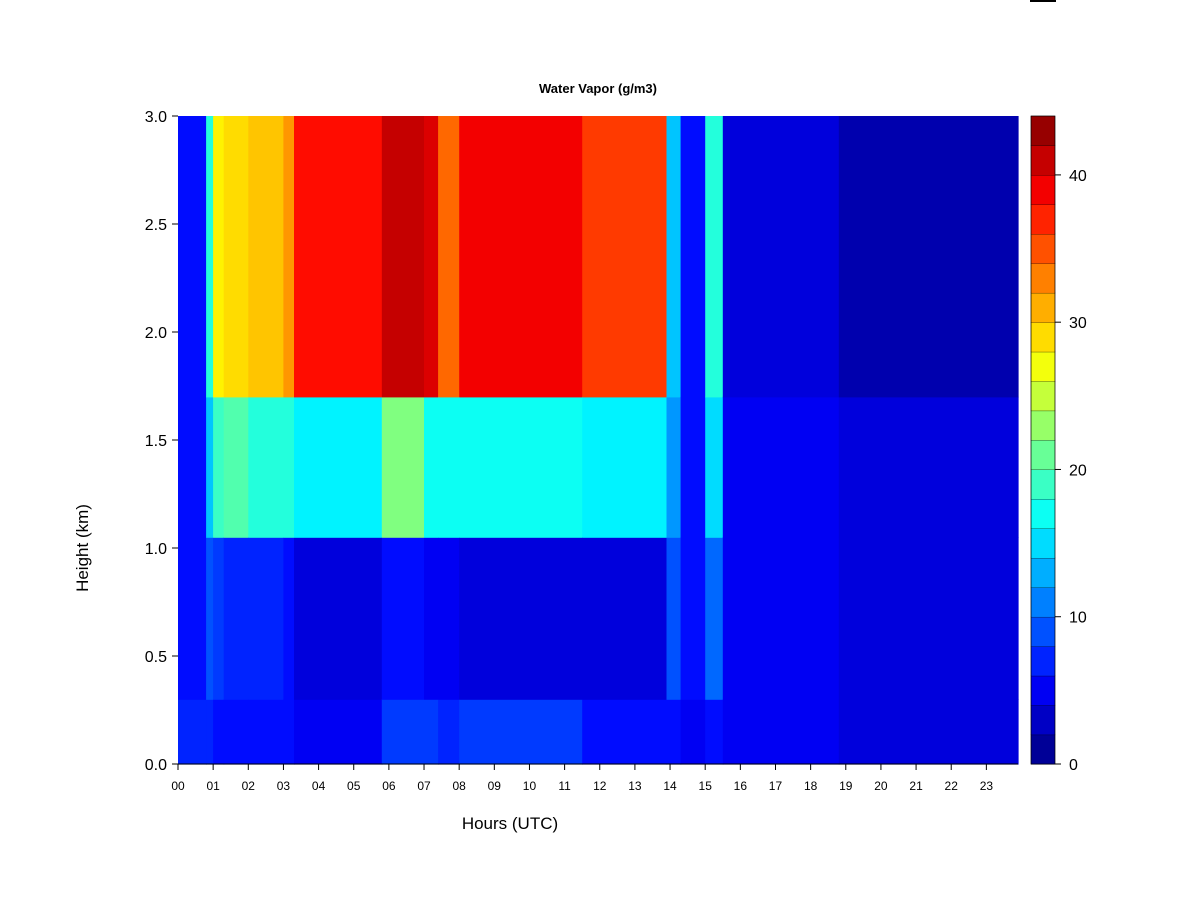  I want to click on x-tick-label: 18, so click(811, 786).